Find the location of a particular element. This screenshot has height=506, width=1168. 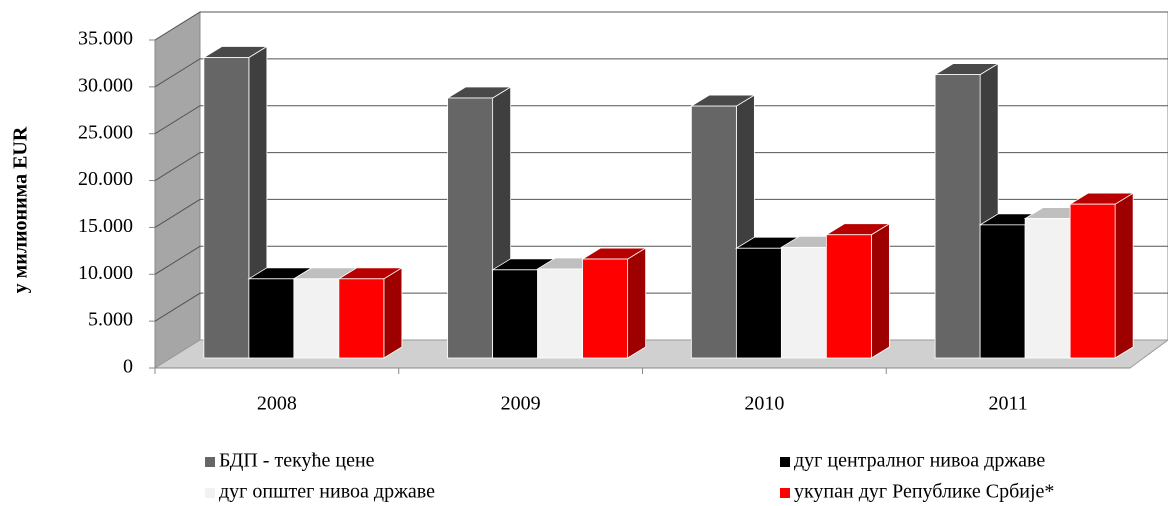

y-tick-label: 35.000 is located at coordinates (105, 39).